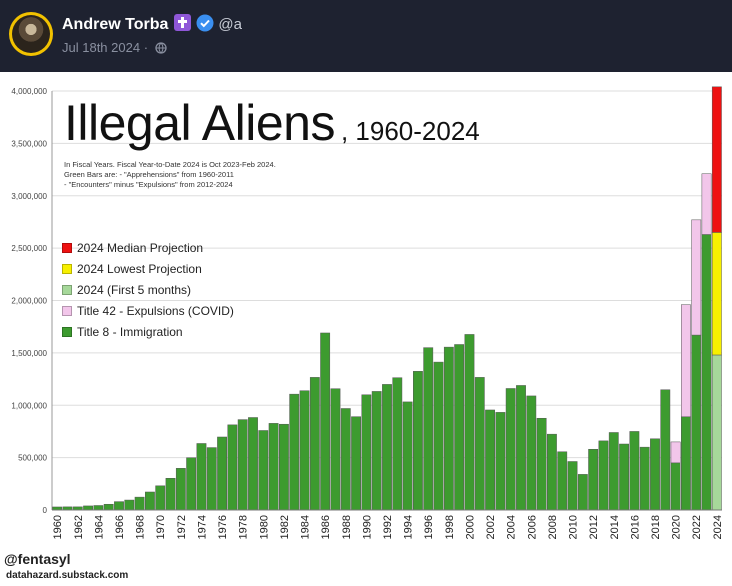 This screenshot has height=586, width=732. I want to click on bar-1967, so click(129, 505).